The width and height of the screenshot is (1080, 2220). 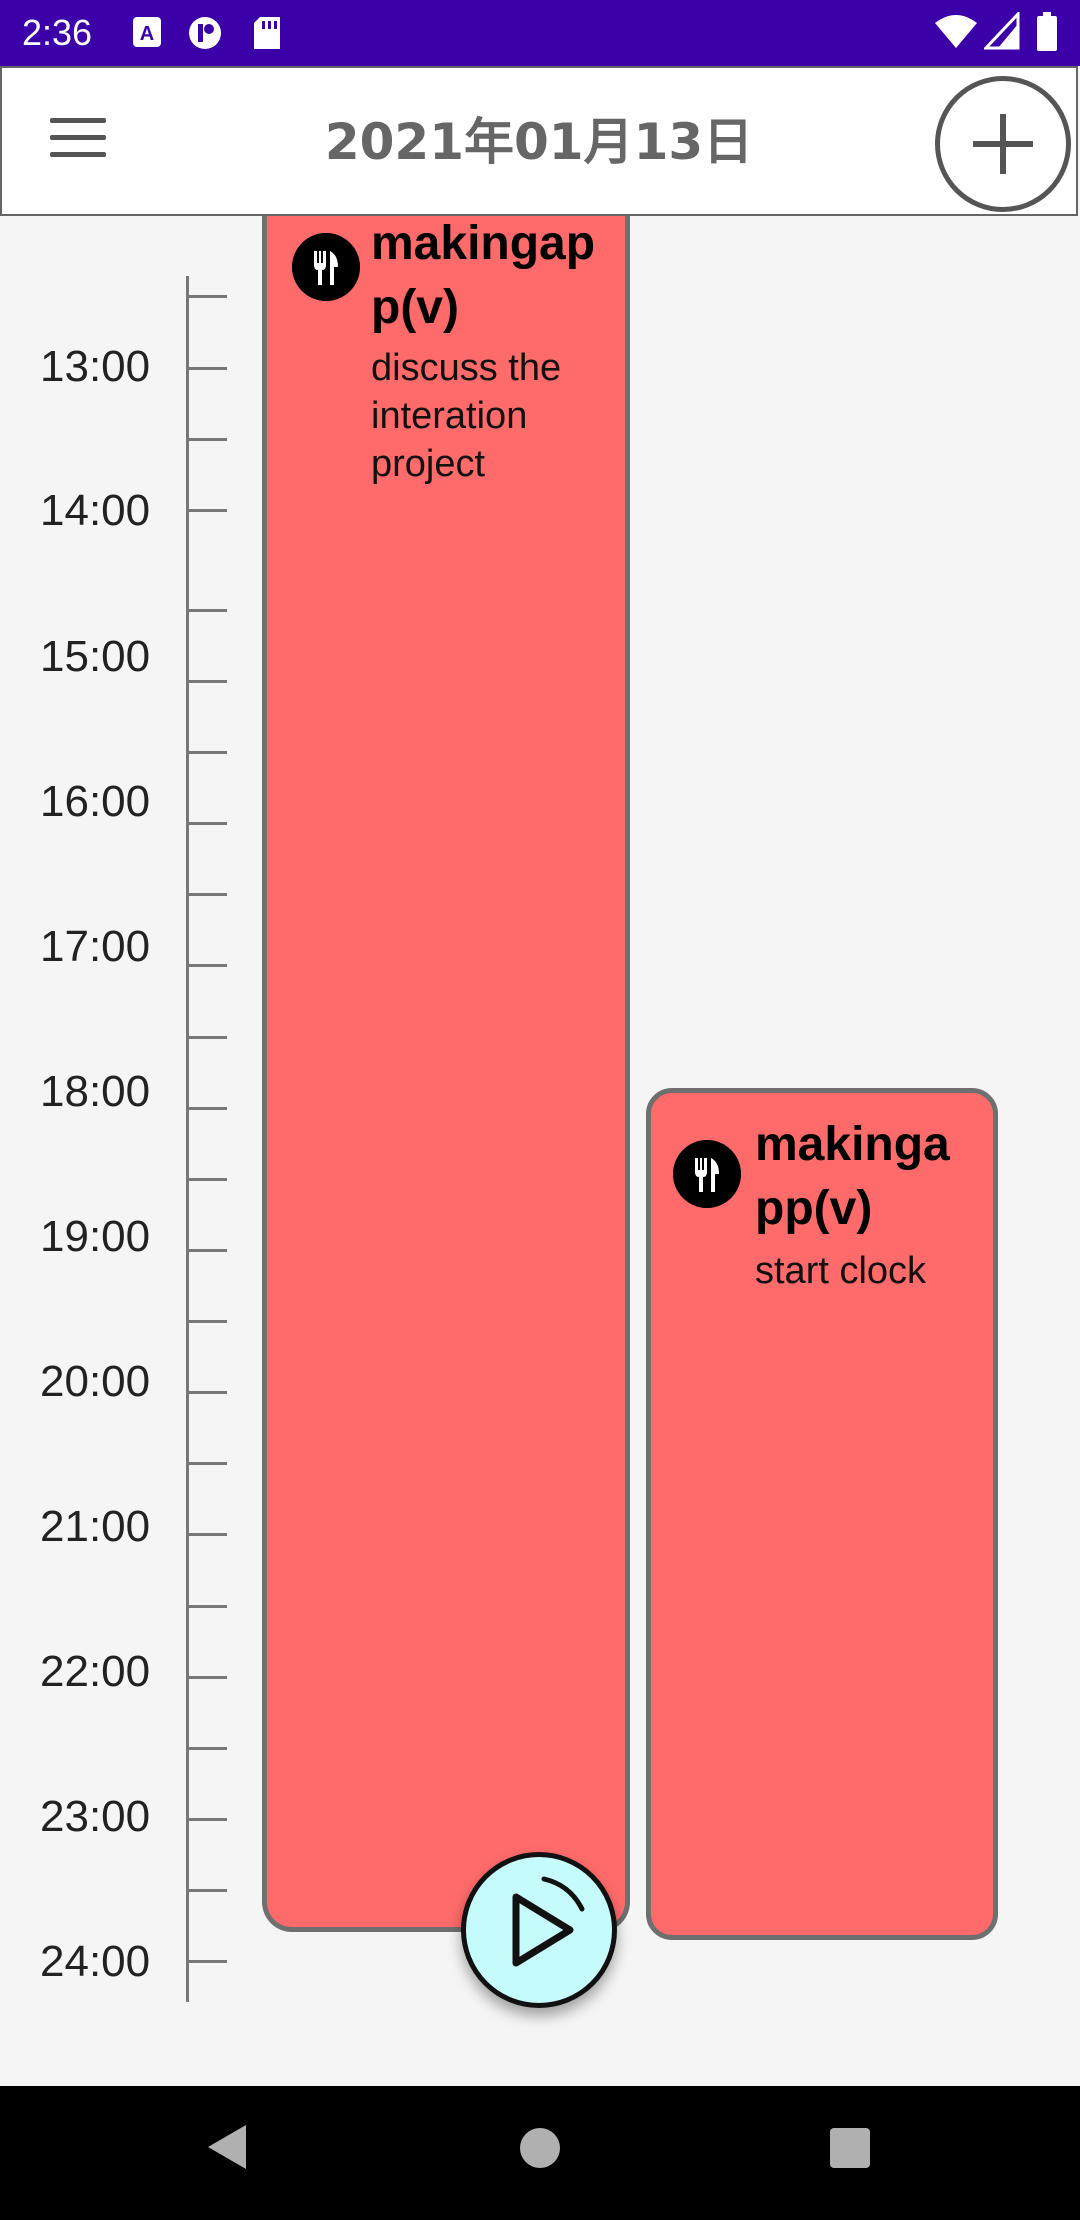 I want to click on sd-card-icon, so click(x=267, y=33).